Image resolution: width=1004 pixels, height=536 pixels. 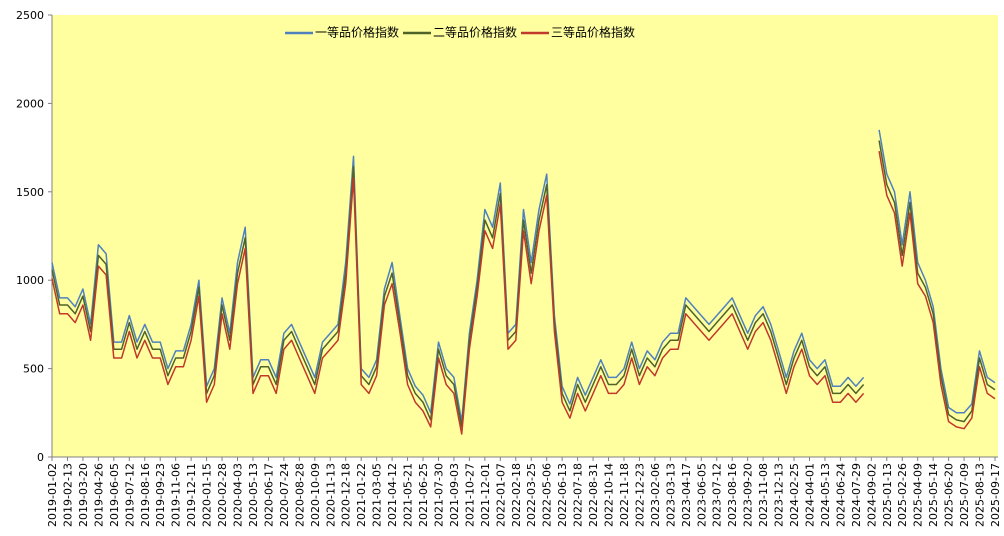 What do you see at coordinates (207, 495) in the screenshot?
I see `x-tick-label: 2020-01-15` at bounding box center [207, 495].